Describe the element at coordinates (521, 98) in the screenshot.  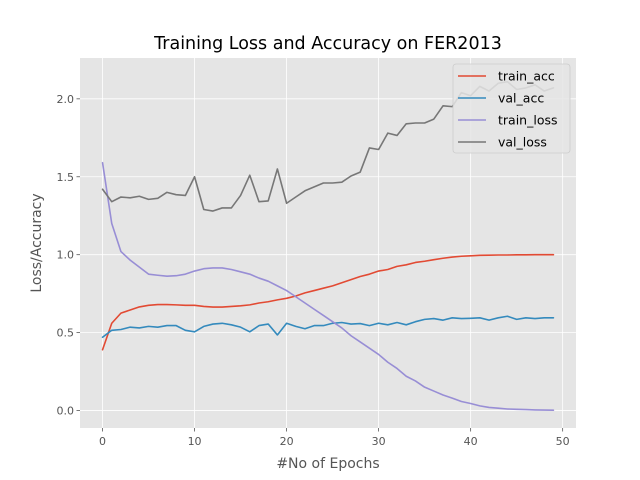
I see `legend-label-val-acc: val_acc` at that location.